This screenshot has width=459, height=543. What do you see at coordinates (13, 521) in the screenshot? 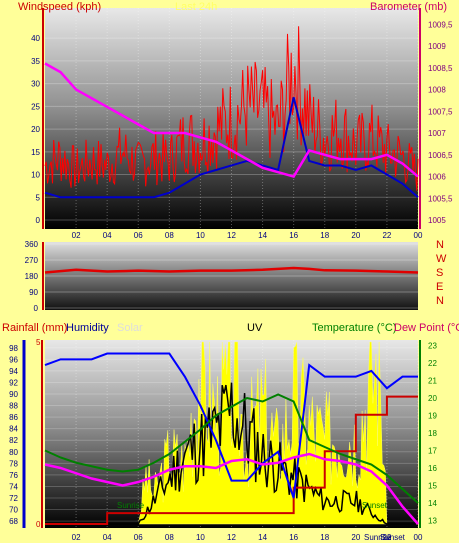
I see `chart3-ytick-left: 68` at bounding box center [13, 521].